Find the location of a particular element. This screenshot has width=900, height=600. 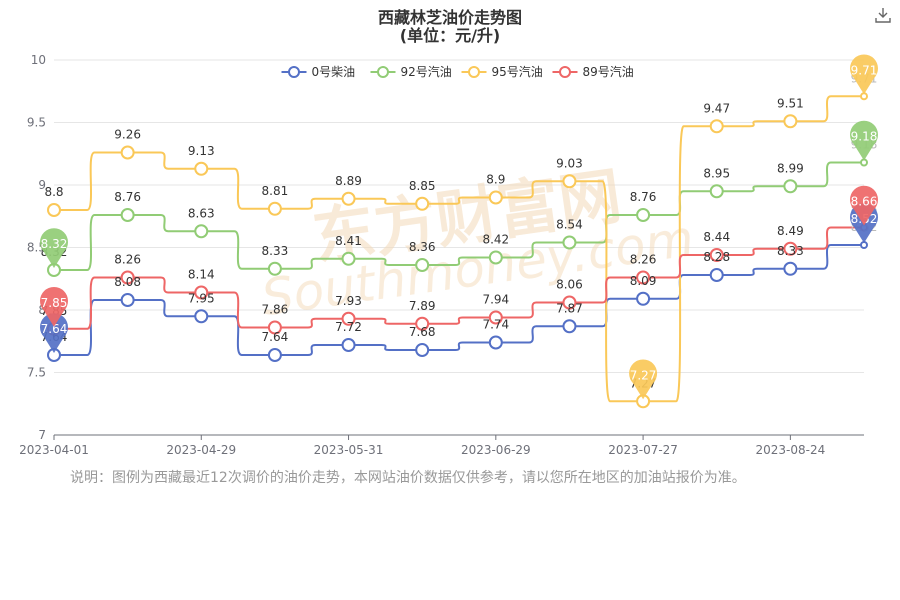

download-icon is located at coordinates (883, 15).